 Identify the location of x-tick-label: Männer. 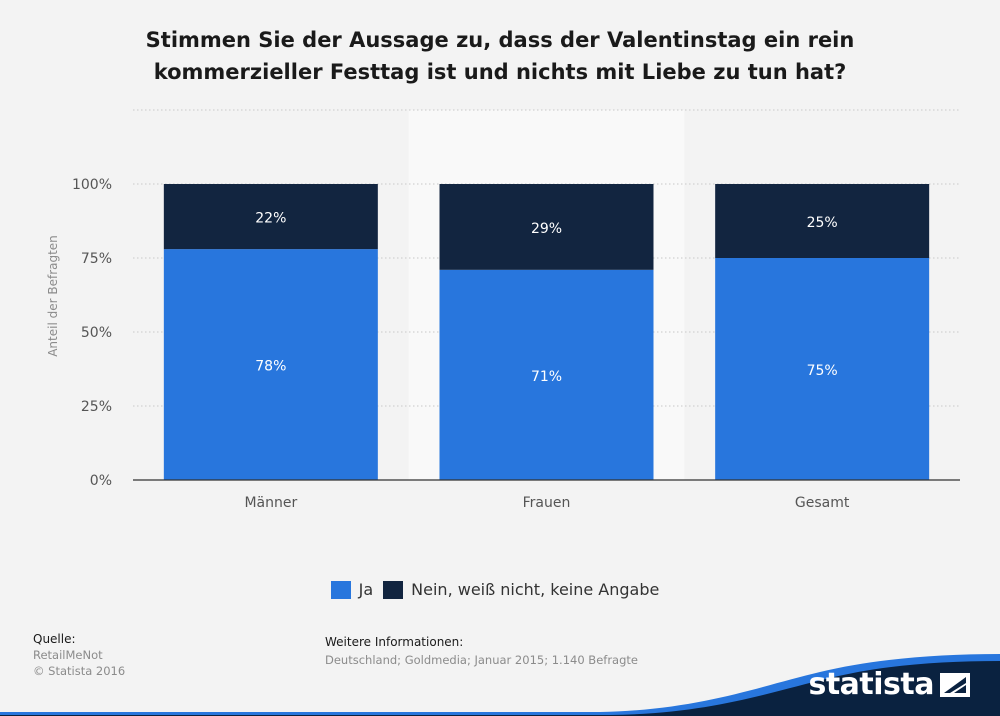
(270, 503).